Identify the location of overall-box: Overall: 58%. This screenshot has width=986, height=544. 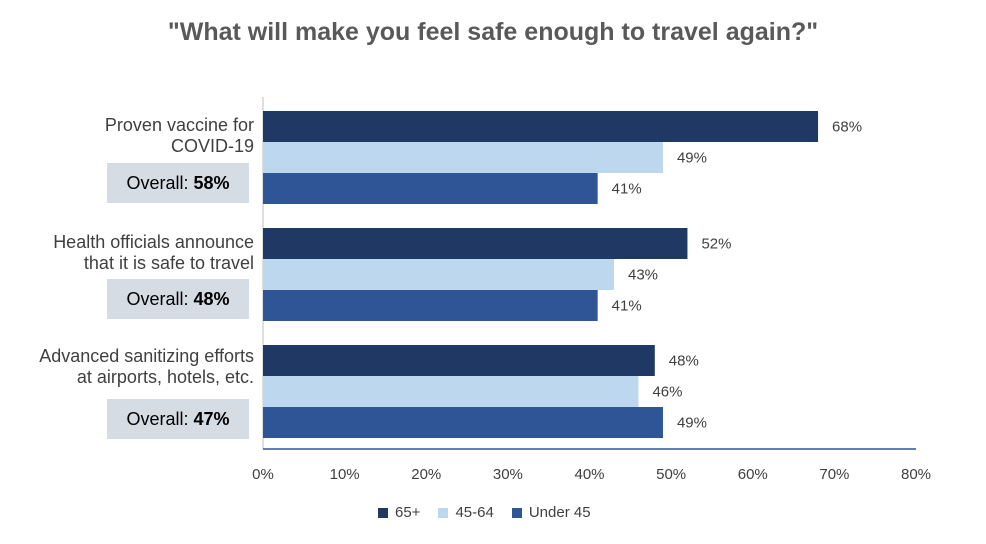
(178, 183).